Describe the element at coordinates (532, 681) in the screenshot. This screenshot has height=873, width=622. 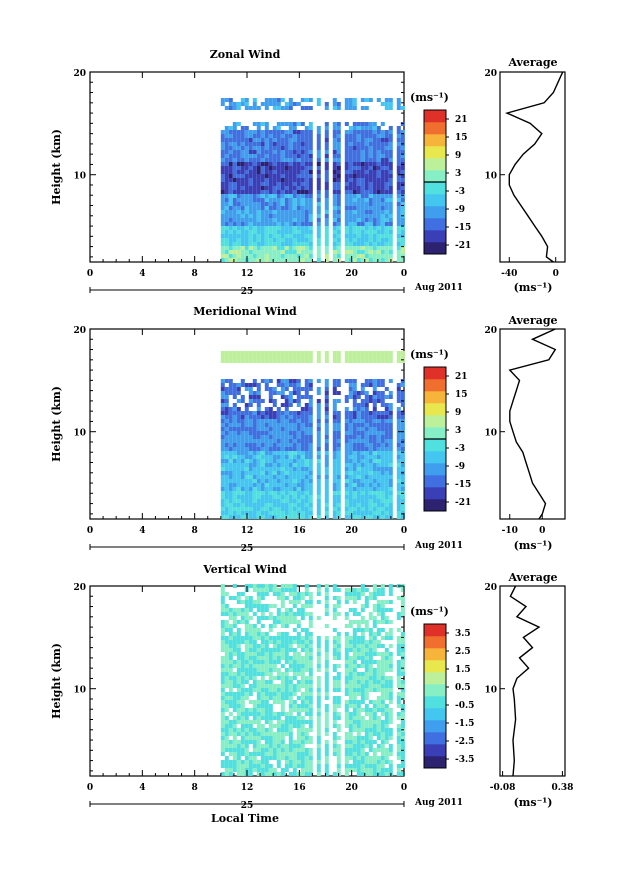
I see `vertical-average-frame` at that location.